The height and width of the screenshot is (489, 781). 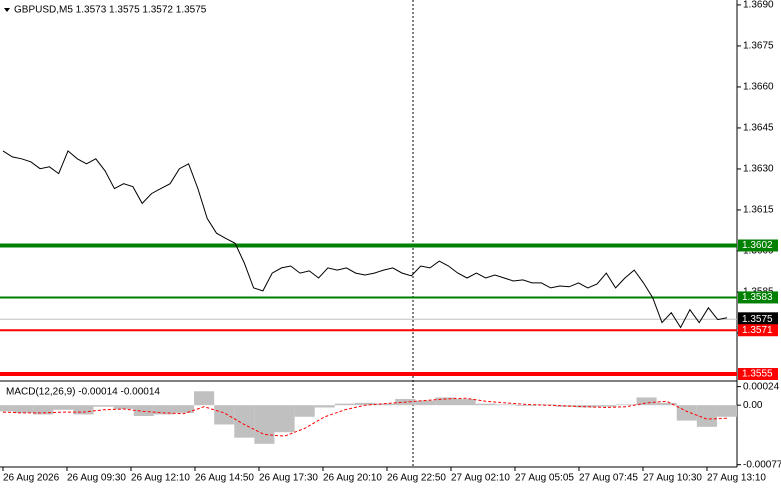 I want to click on x-tick-label: 26 Aug 14:50, so click(x=224, y=478).